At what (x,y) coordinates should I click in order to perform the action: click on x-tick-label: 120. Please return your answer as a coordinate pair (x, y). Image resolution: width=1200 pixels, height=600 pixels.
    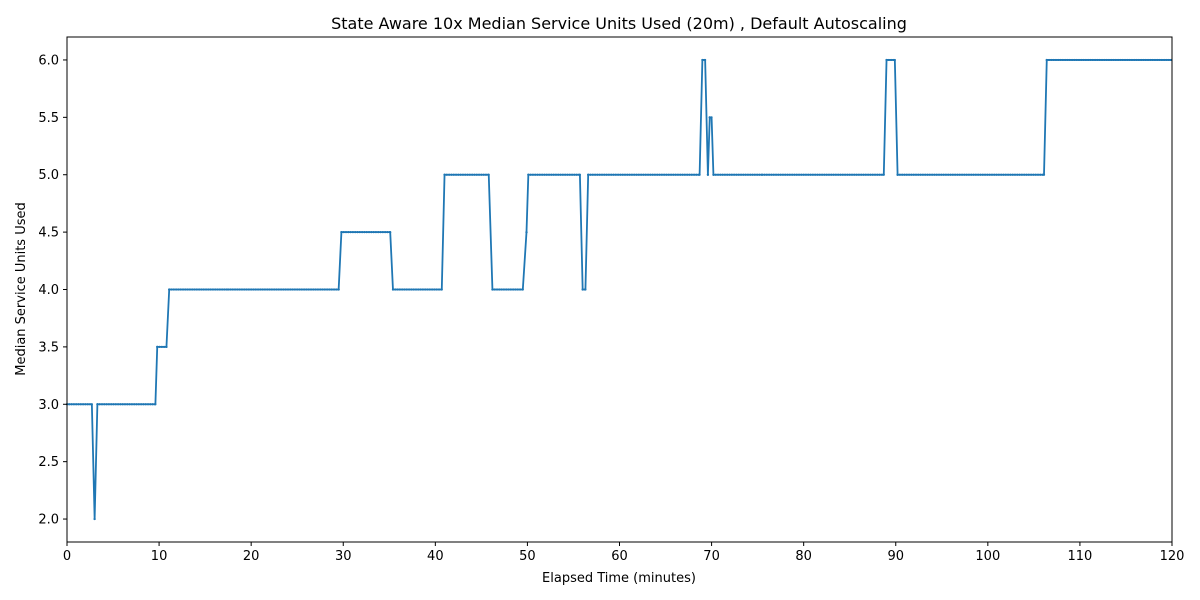
    Looking at the image, I should click on (1172, 556).